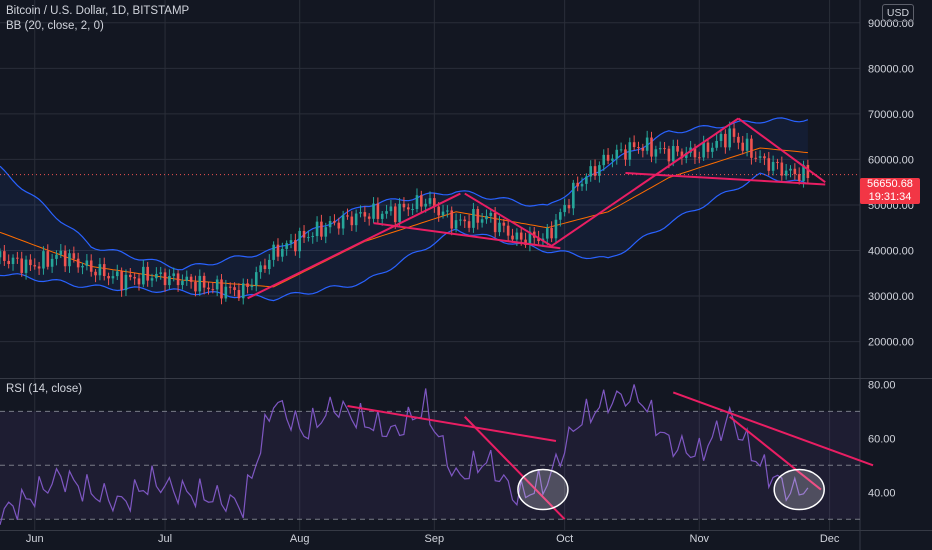 Image resolution: width=932 pixels, height=550 pixels. I want to click on last-price-box: 56650.68 19:31:34, so click(890, 191).